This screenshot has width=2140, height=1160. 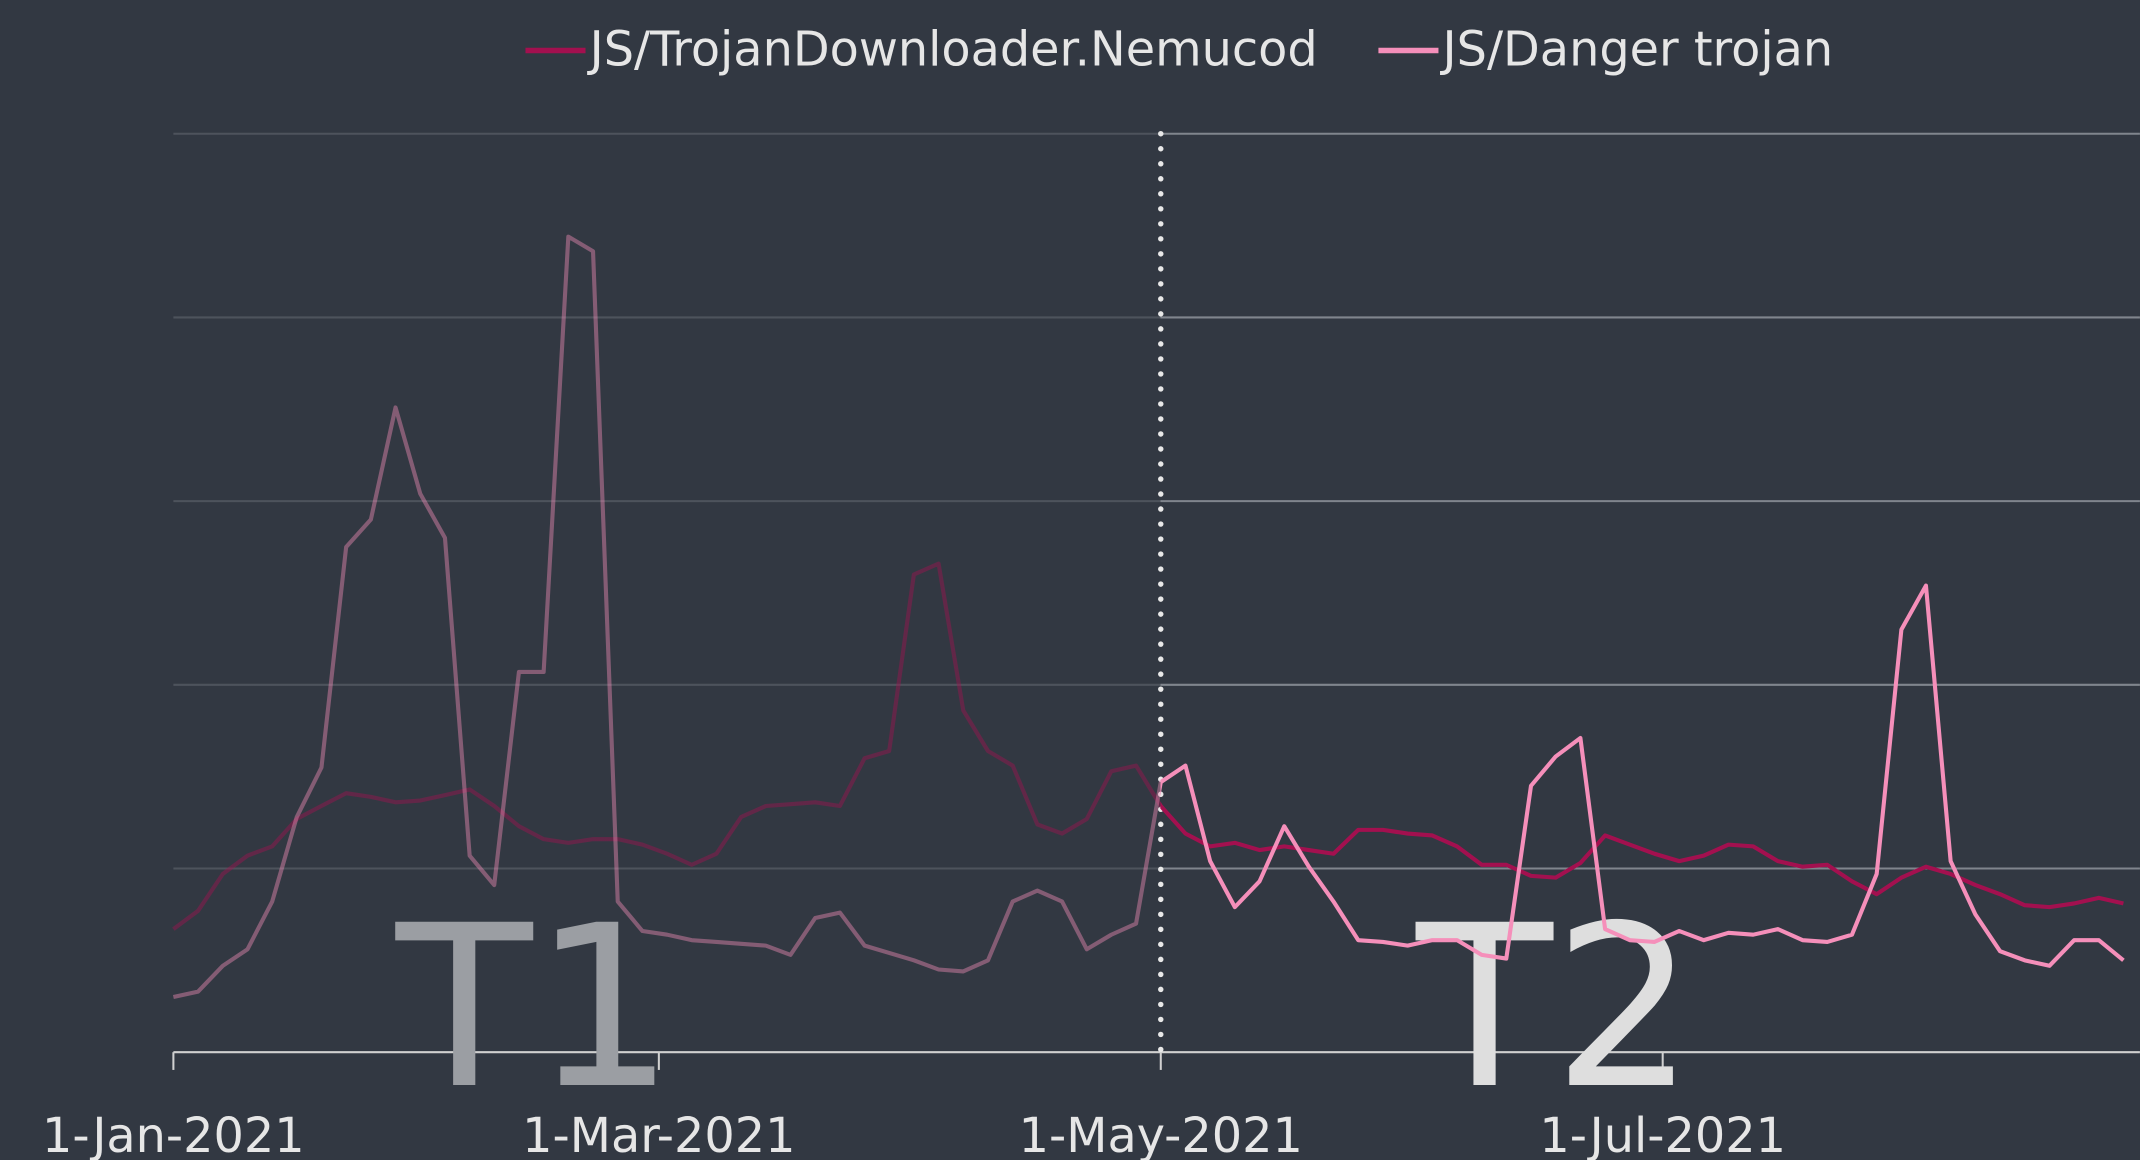 I want to click on legend-label: JS/Danger trojan, so click(x=1637, y=50).